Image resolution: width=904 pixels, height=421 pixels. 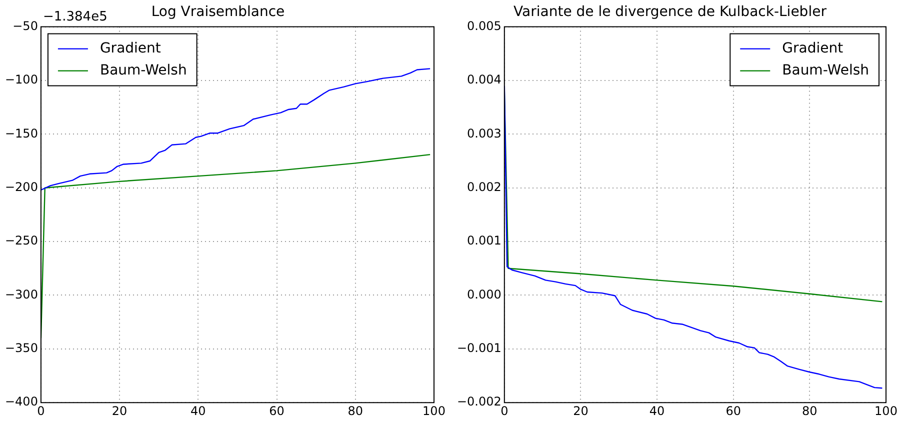 I want to click on text: −1.384e5, so click(x=75, y=17).